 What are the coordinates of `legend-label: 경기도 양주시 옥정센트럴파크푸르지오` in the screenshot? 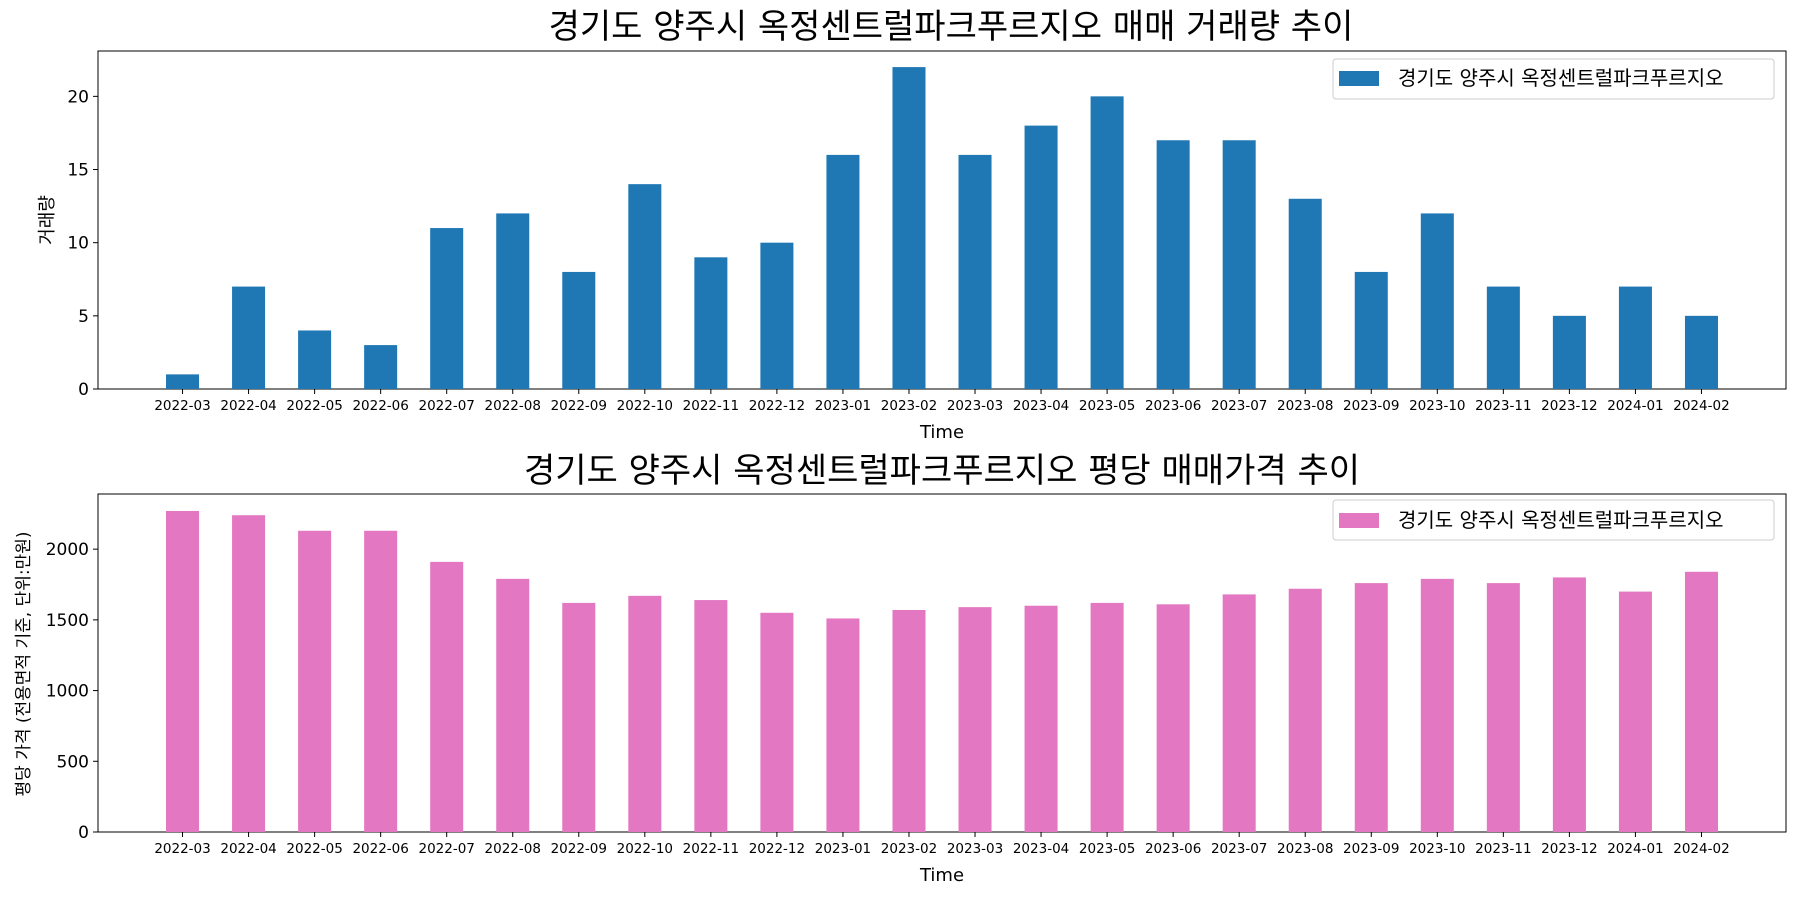 It's located at (1561, 520).